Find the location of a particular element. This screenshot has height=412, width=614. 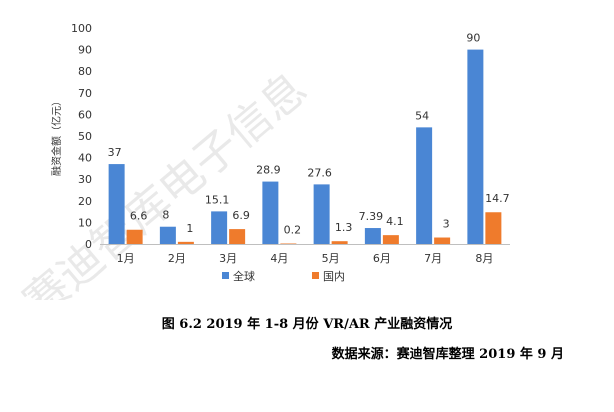

y-axis-label: 融资金额（亿元） is located at coordinates (56, 136).